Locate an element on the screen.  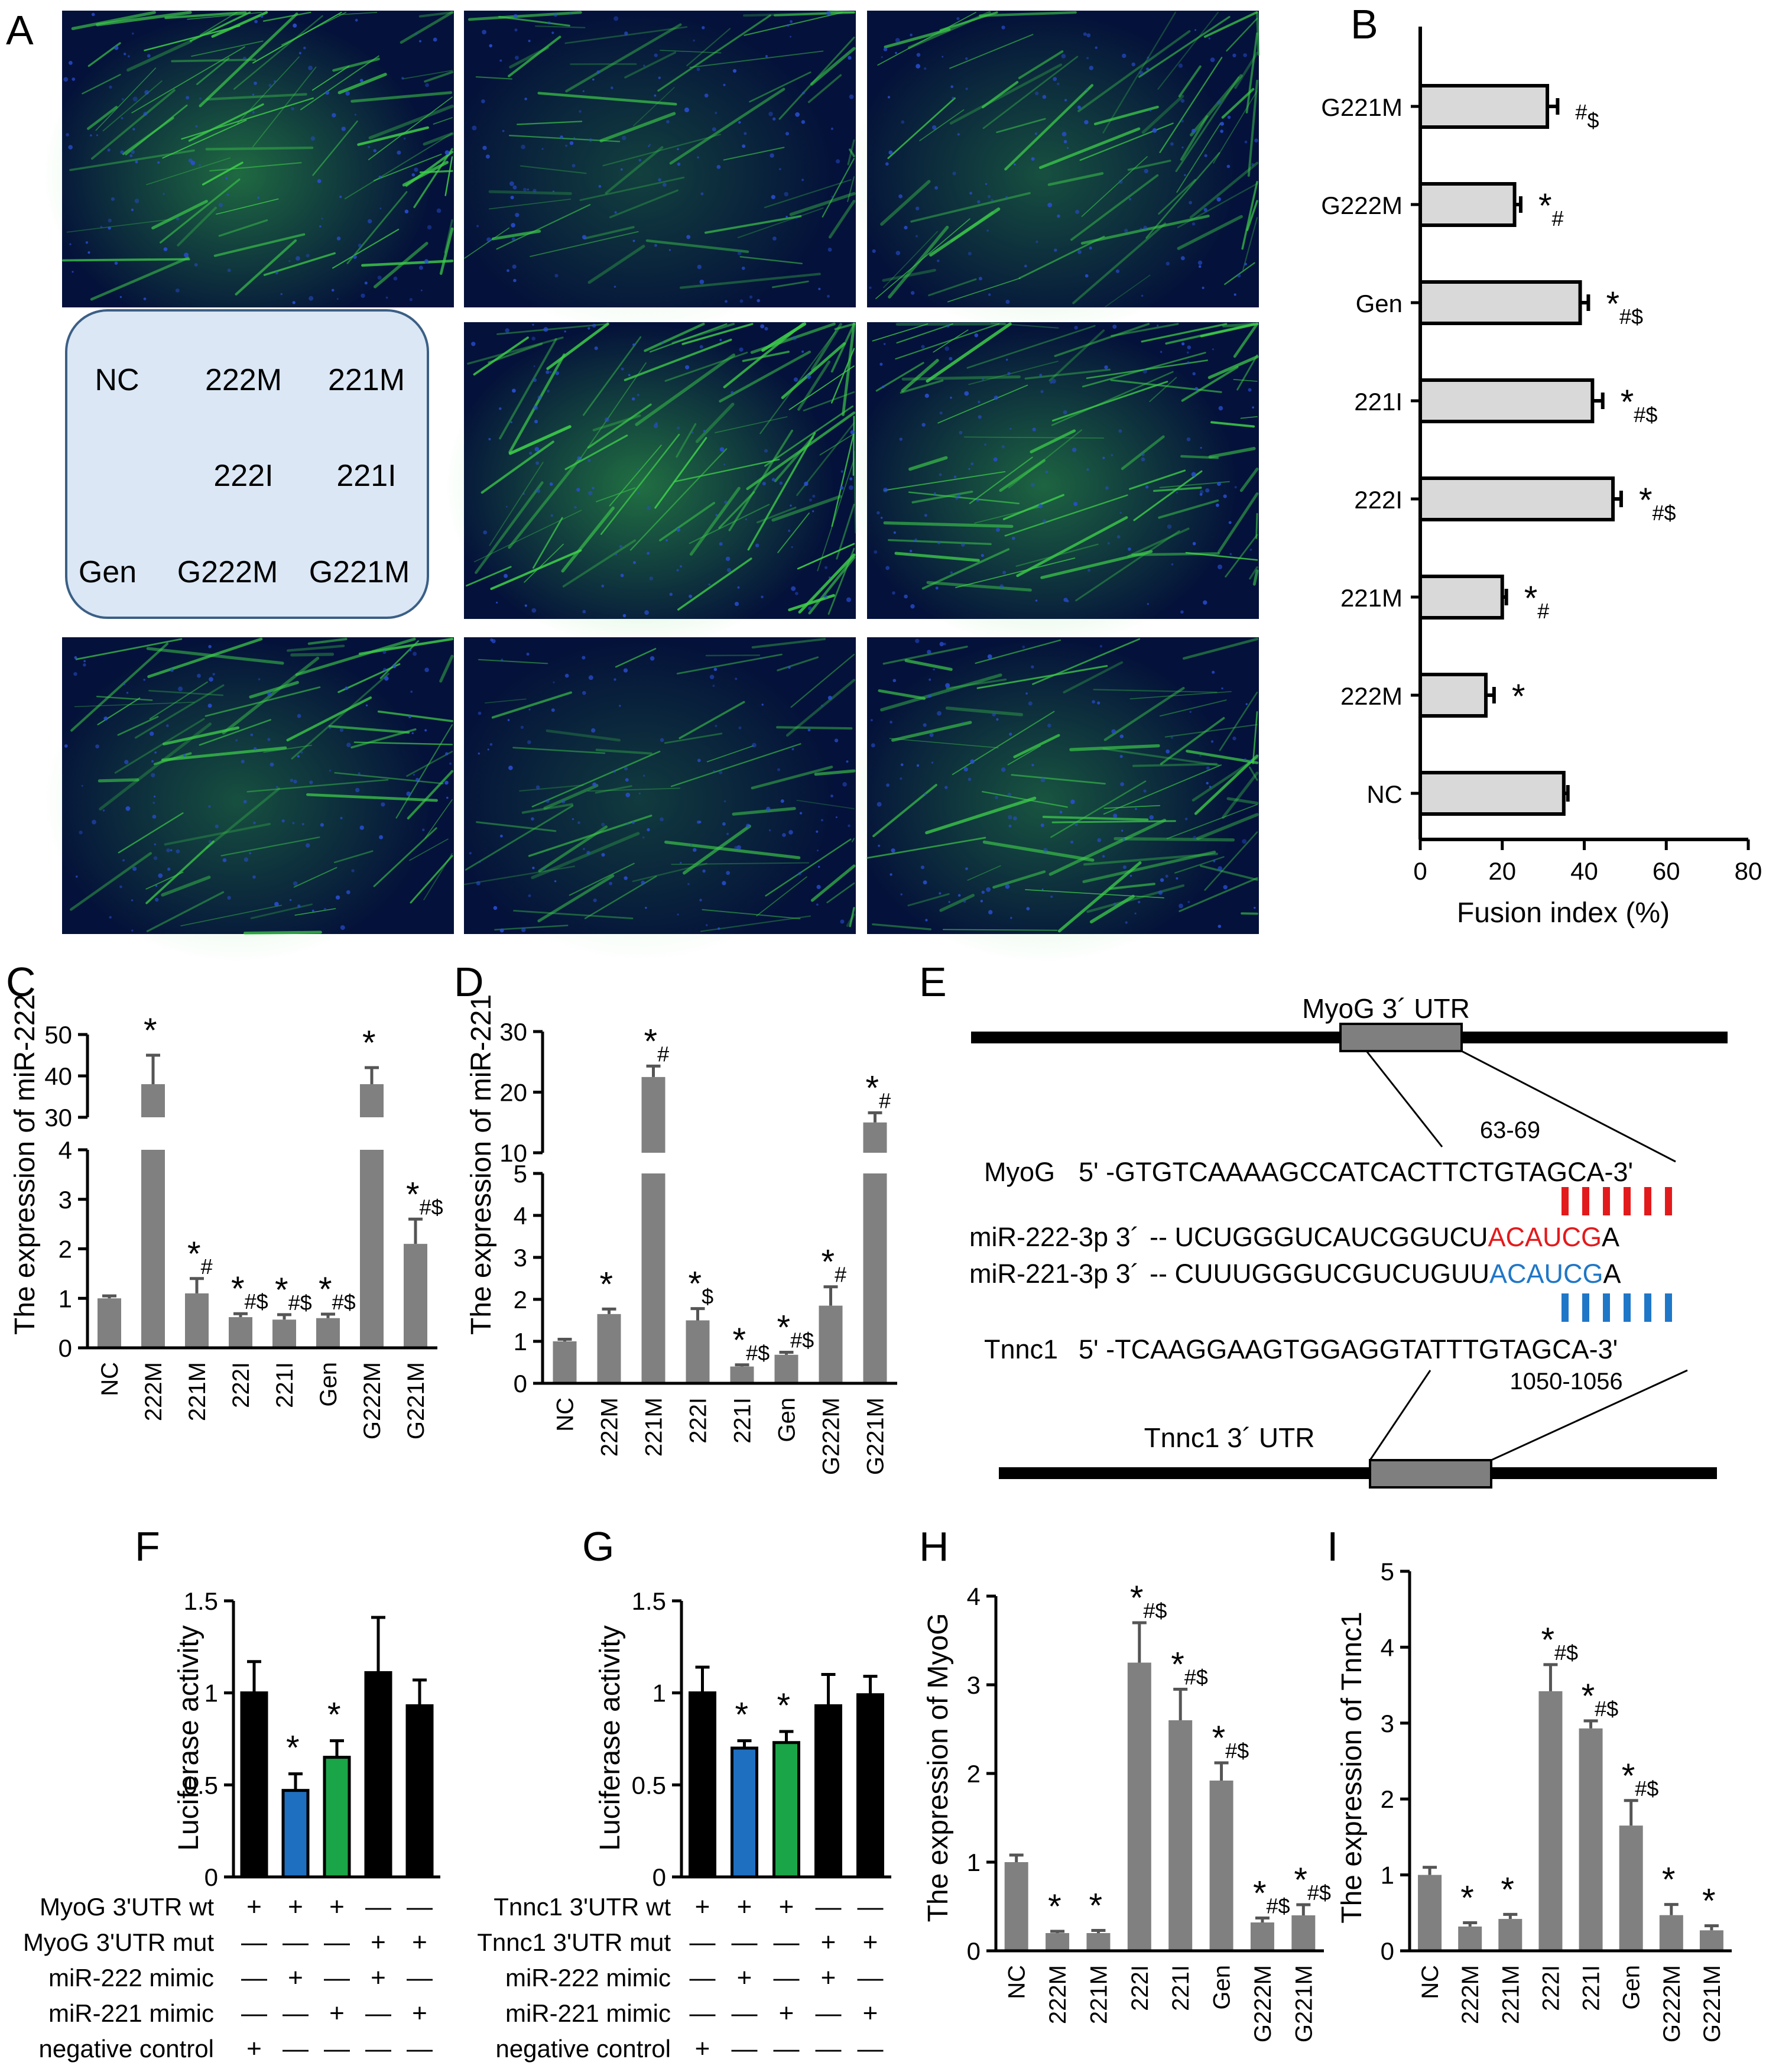
xtick-label-221I: 221I is located at coordinates (743, 1420).